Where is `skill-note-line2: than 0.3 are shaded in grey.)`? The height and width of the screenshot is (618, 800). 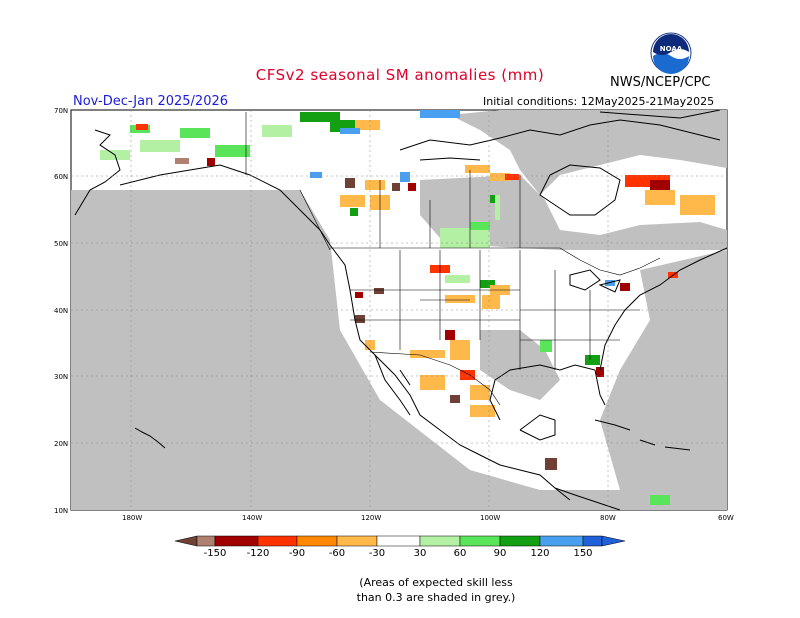
skill-note-line2: than 0.3 are shaded in grey.) is located at coordinates (436, 597).